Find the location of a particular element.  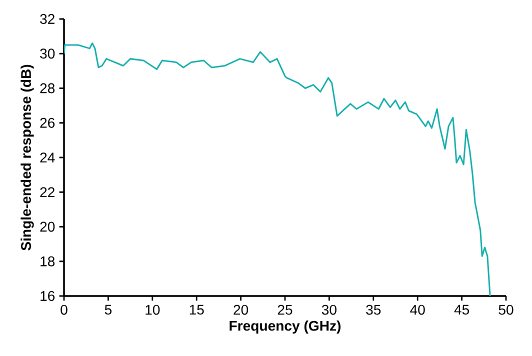

y-tick-label: 20 is located at coordinates (47, 227).